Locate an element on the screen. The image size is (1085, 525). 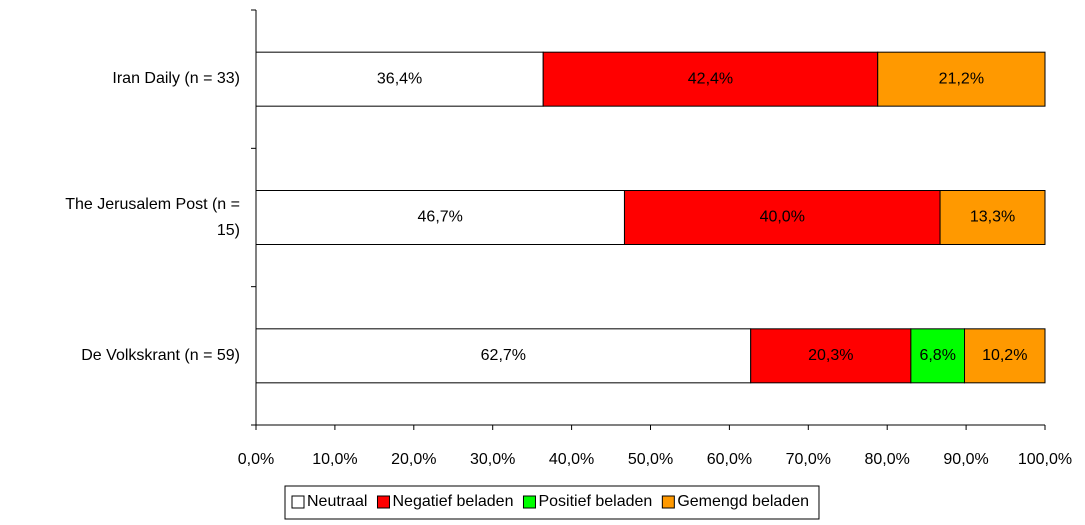
x-tick-label: 90,0% is located at coordinates (965, 459).